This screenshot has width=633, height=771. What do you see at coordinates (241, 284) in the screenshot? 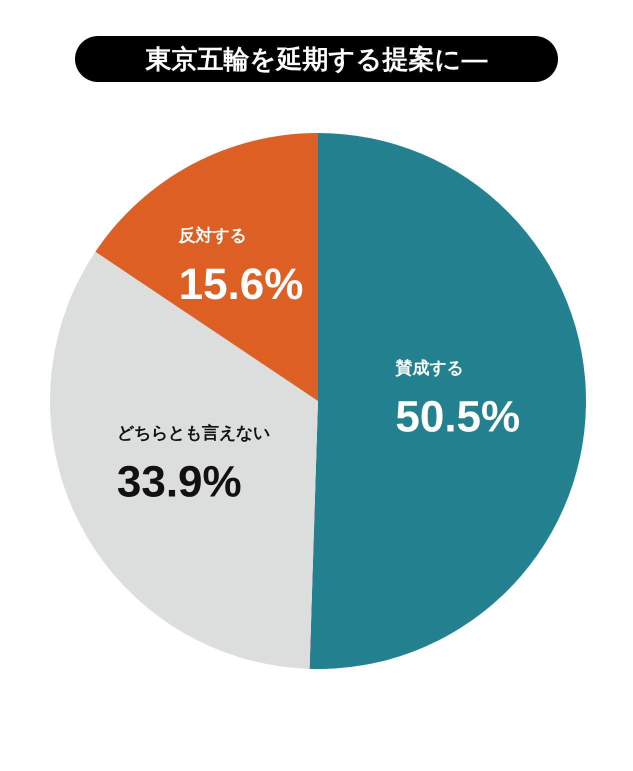
I see `data-label: 15.6%` at bounding box center [241, 284].